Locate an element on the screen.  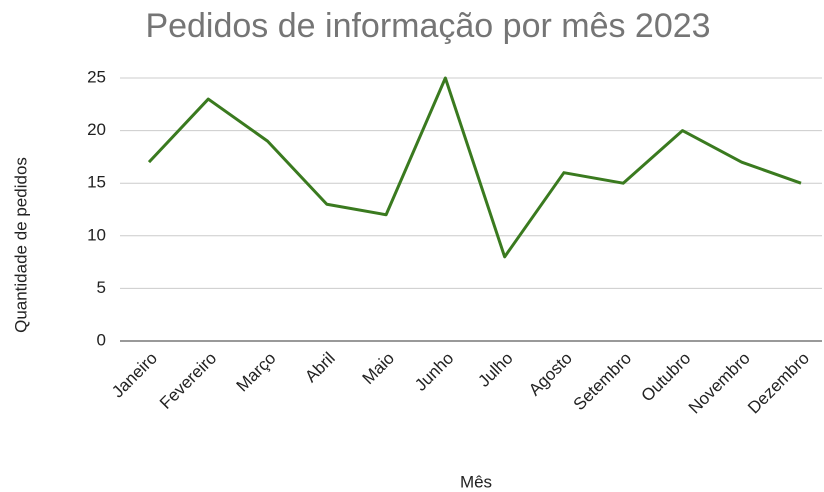
x-tick-label: Maio is located at coordinates (378, 368).